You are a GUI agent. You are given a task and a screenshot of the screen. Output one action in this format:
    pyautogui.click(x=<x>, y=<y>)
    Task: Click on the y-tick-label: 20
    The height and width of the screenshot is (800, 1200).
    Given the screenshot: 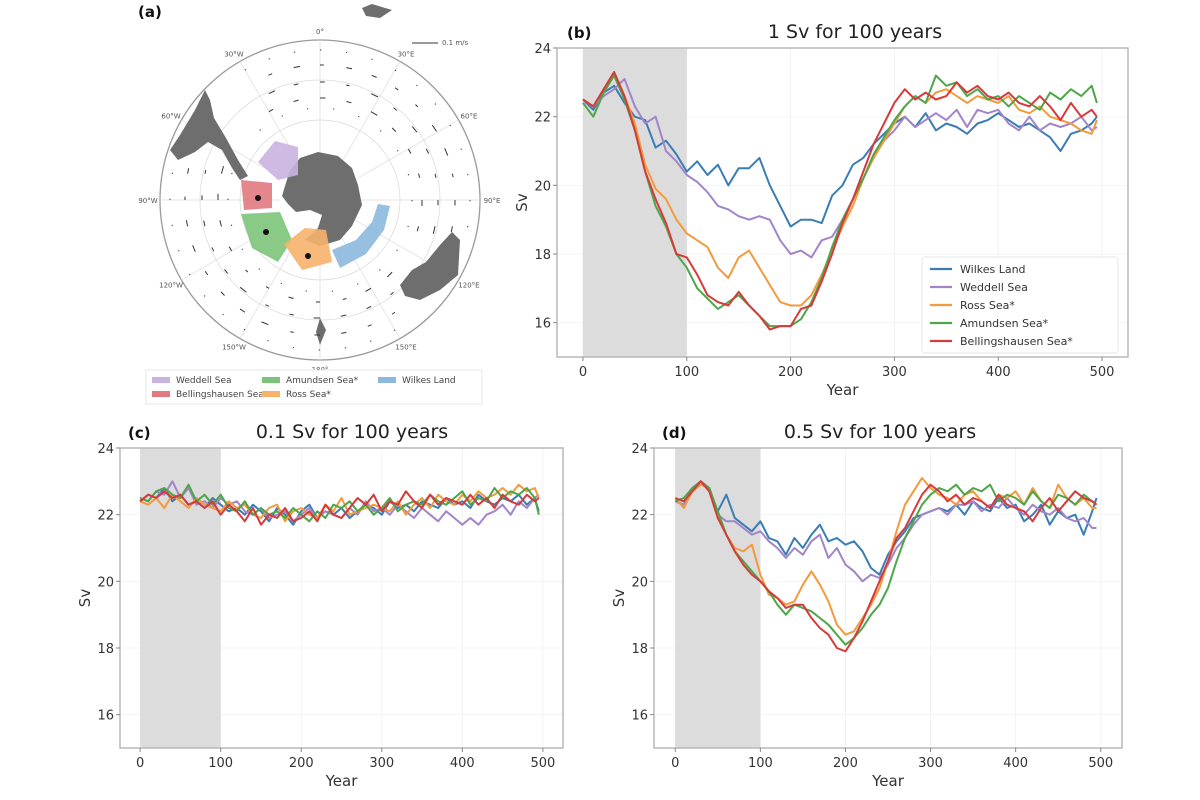 What is the action you would take?
    pyautogui.click(x=105, y=582)
    